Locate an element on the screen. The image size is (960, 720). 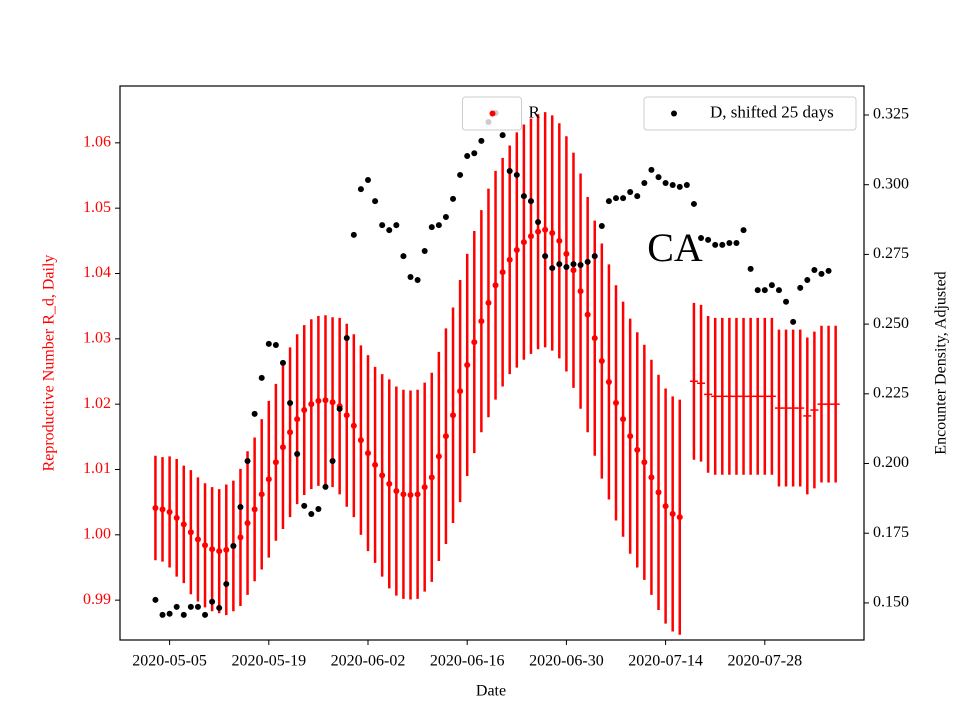
y2-tick-label: 0.300 is located at coordinates (891, 183).